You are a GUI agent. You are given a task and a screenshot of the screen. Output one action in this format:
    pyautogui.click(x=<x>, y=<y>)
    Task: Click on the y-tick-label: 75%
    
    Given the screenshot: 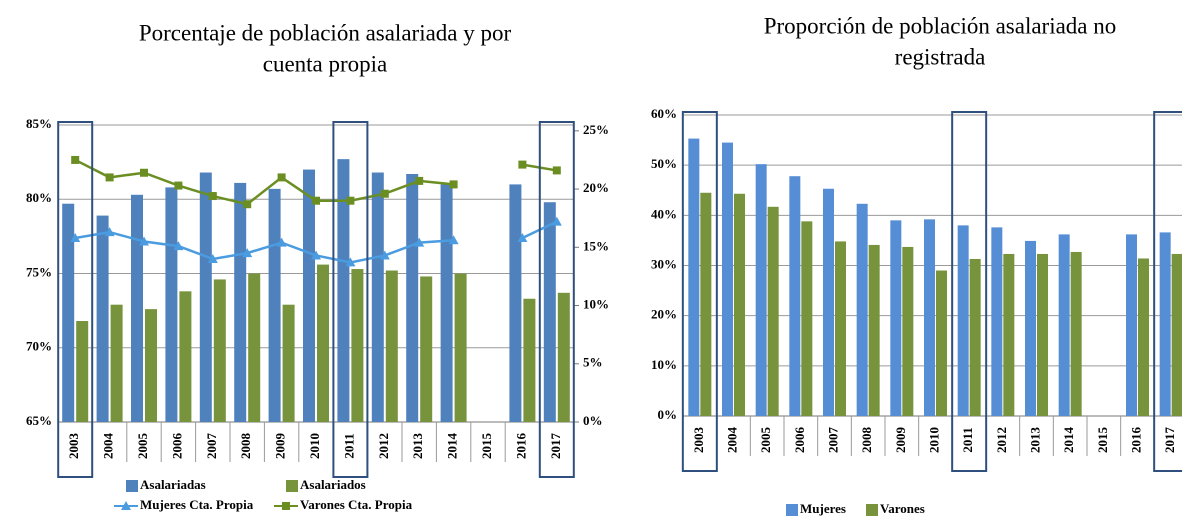 What is the action you would take?
    pyautogui.click(x=39, y=271)
    